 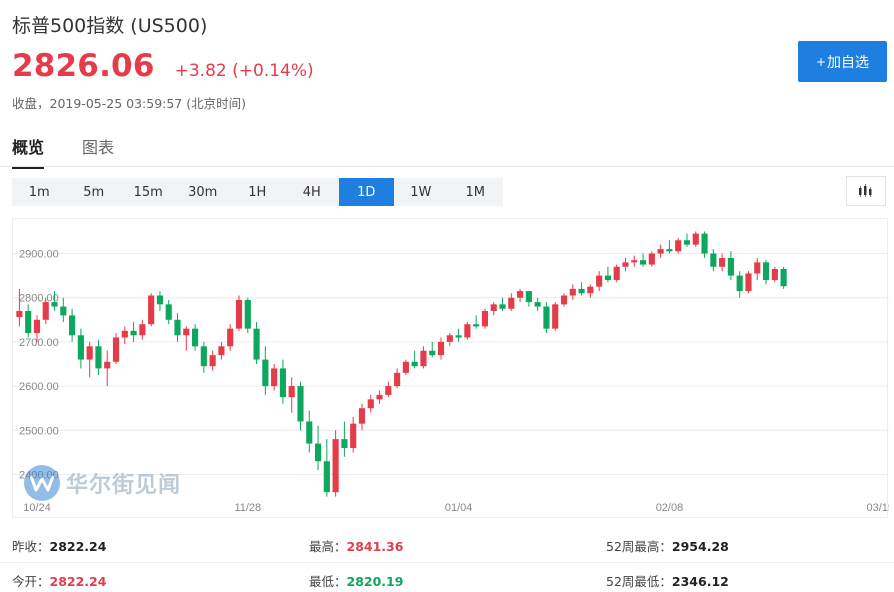 What do you see at coordinates (356, 581) in the screenshot?
I see `stat-low: 最低：2820.19` at bounding box center [356, 581].